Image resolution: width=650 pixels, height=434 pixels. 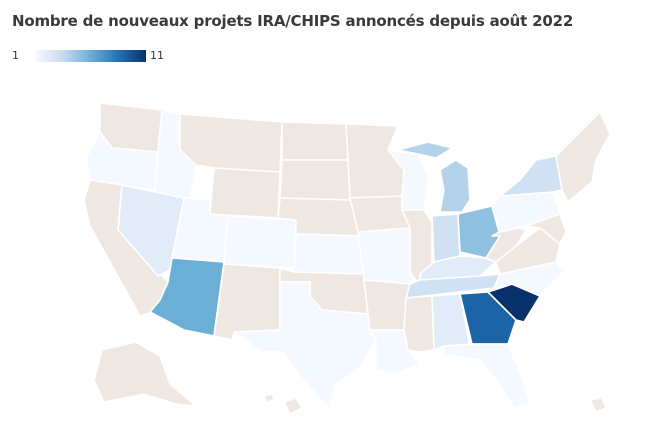 What do you see at coordinates (145, 374) in the screenshot?
I see `state-AK` at bounding box center [145, 374].